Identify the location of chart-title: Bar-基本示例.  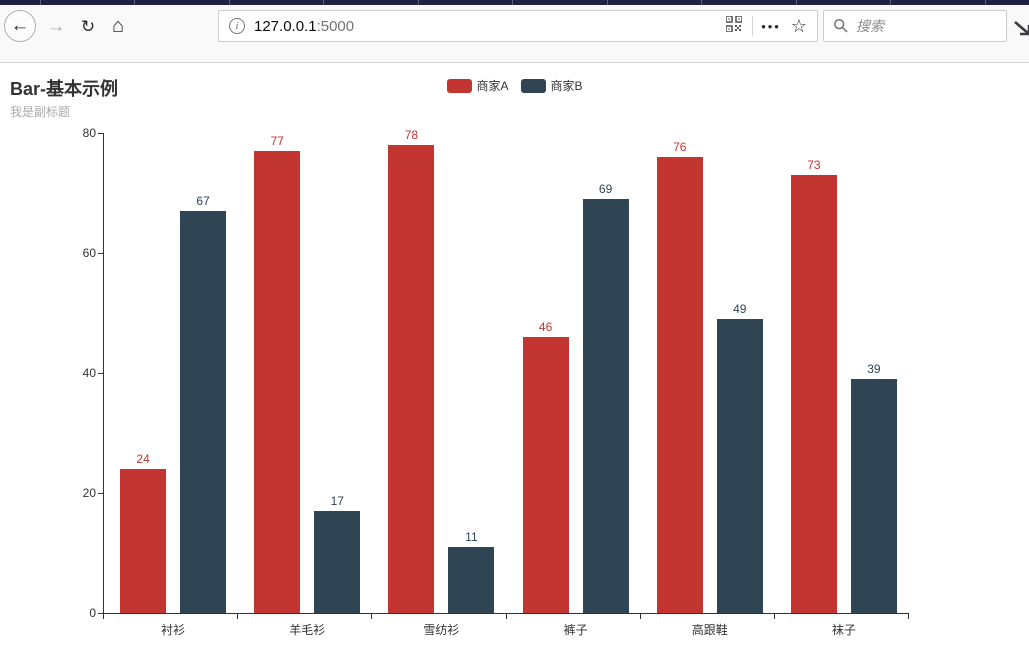
(64, 89).